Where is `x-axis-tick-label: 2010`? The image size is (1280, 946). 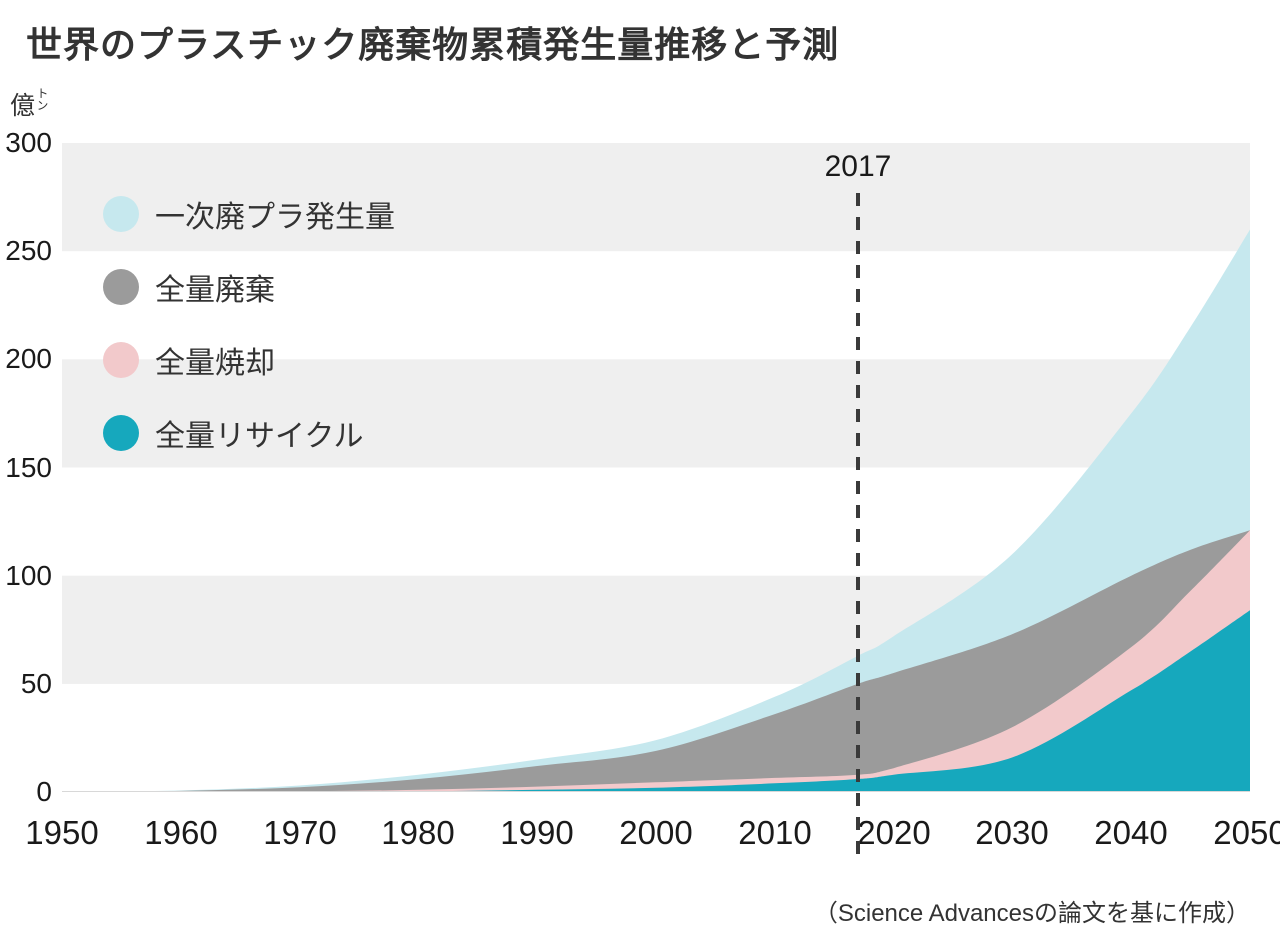 x-axis-tick-label: 2010 is located at coordinates (775, 832).